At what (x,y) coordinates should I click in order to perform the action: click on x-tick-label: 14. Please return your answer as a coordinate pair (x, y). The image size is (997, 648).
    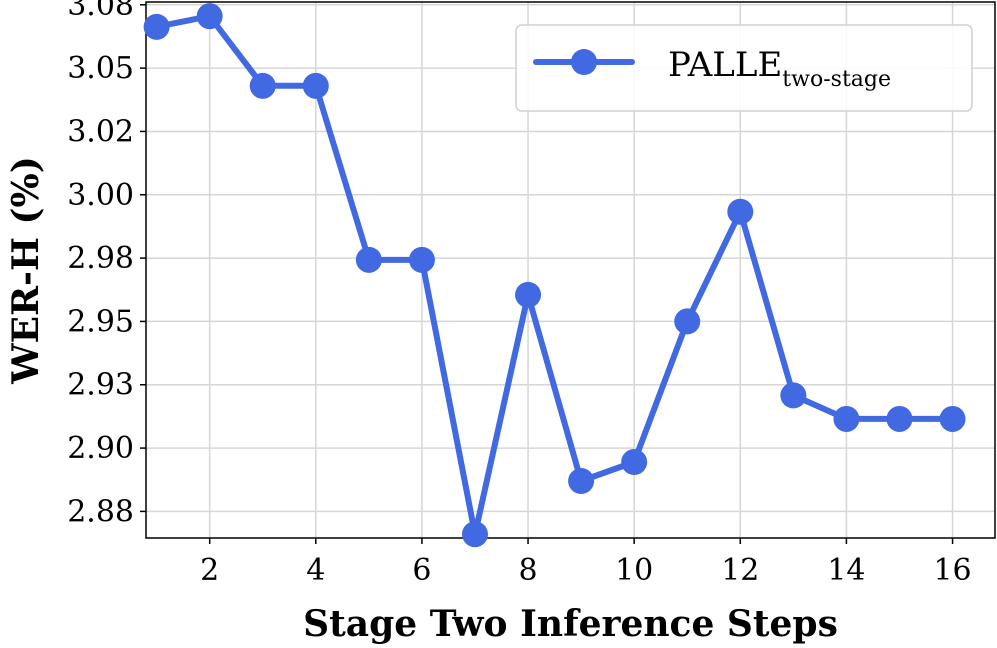
    Looking at the image, I should click on (846, 570).